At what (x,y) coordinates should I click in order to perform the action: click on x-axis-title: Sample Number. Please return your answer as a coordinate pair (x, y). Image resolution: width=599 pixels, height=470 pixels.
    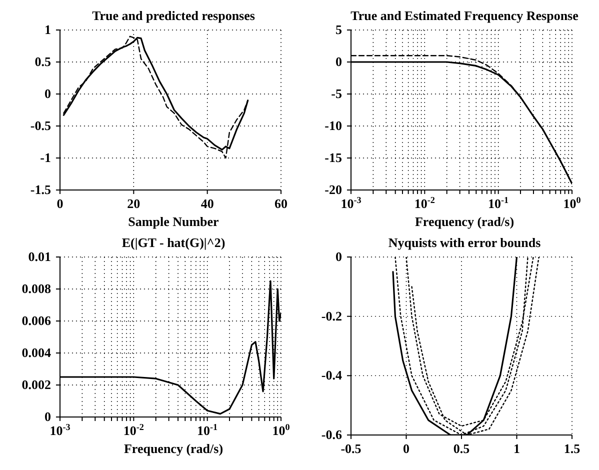
    Looking at the image, I should click on (173, 222).